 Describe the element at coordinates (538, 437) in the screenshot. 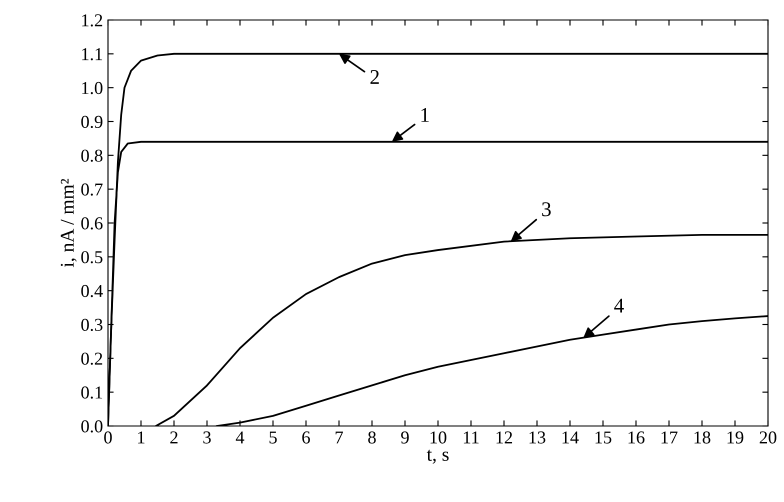

I see `x-tick-label: 13` at that location.